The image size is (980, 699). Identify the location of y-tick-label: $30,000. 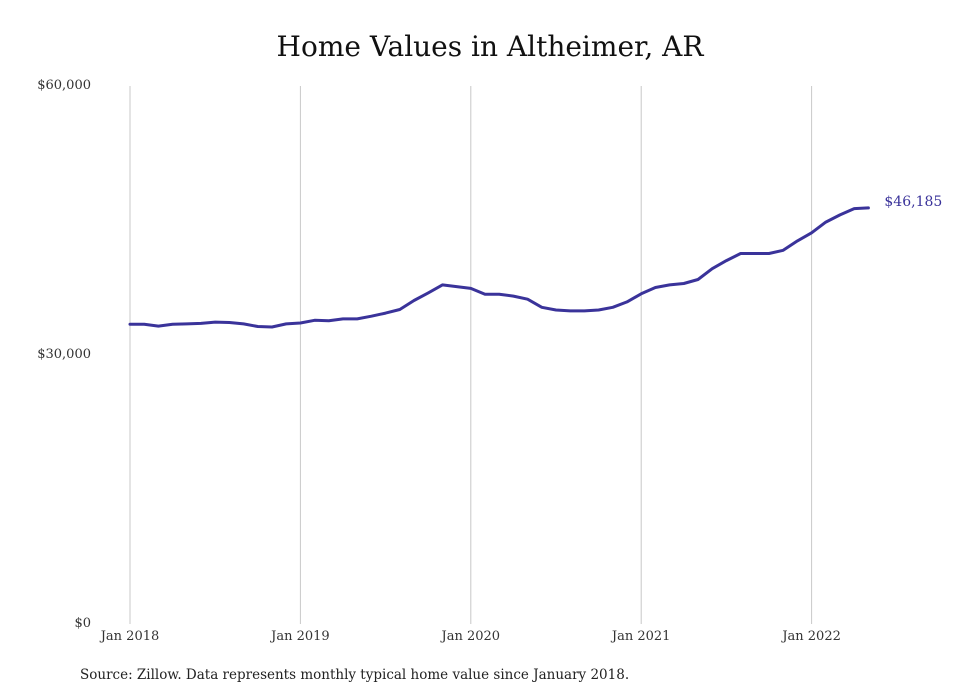
(64, 354).